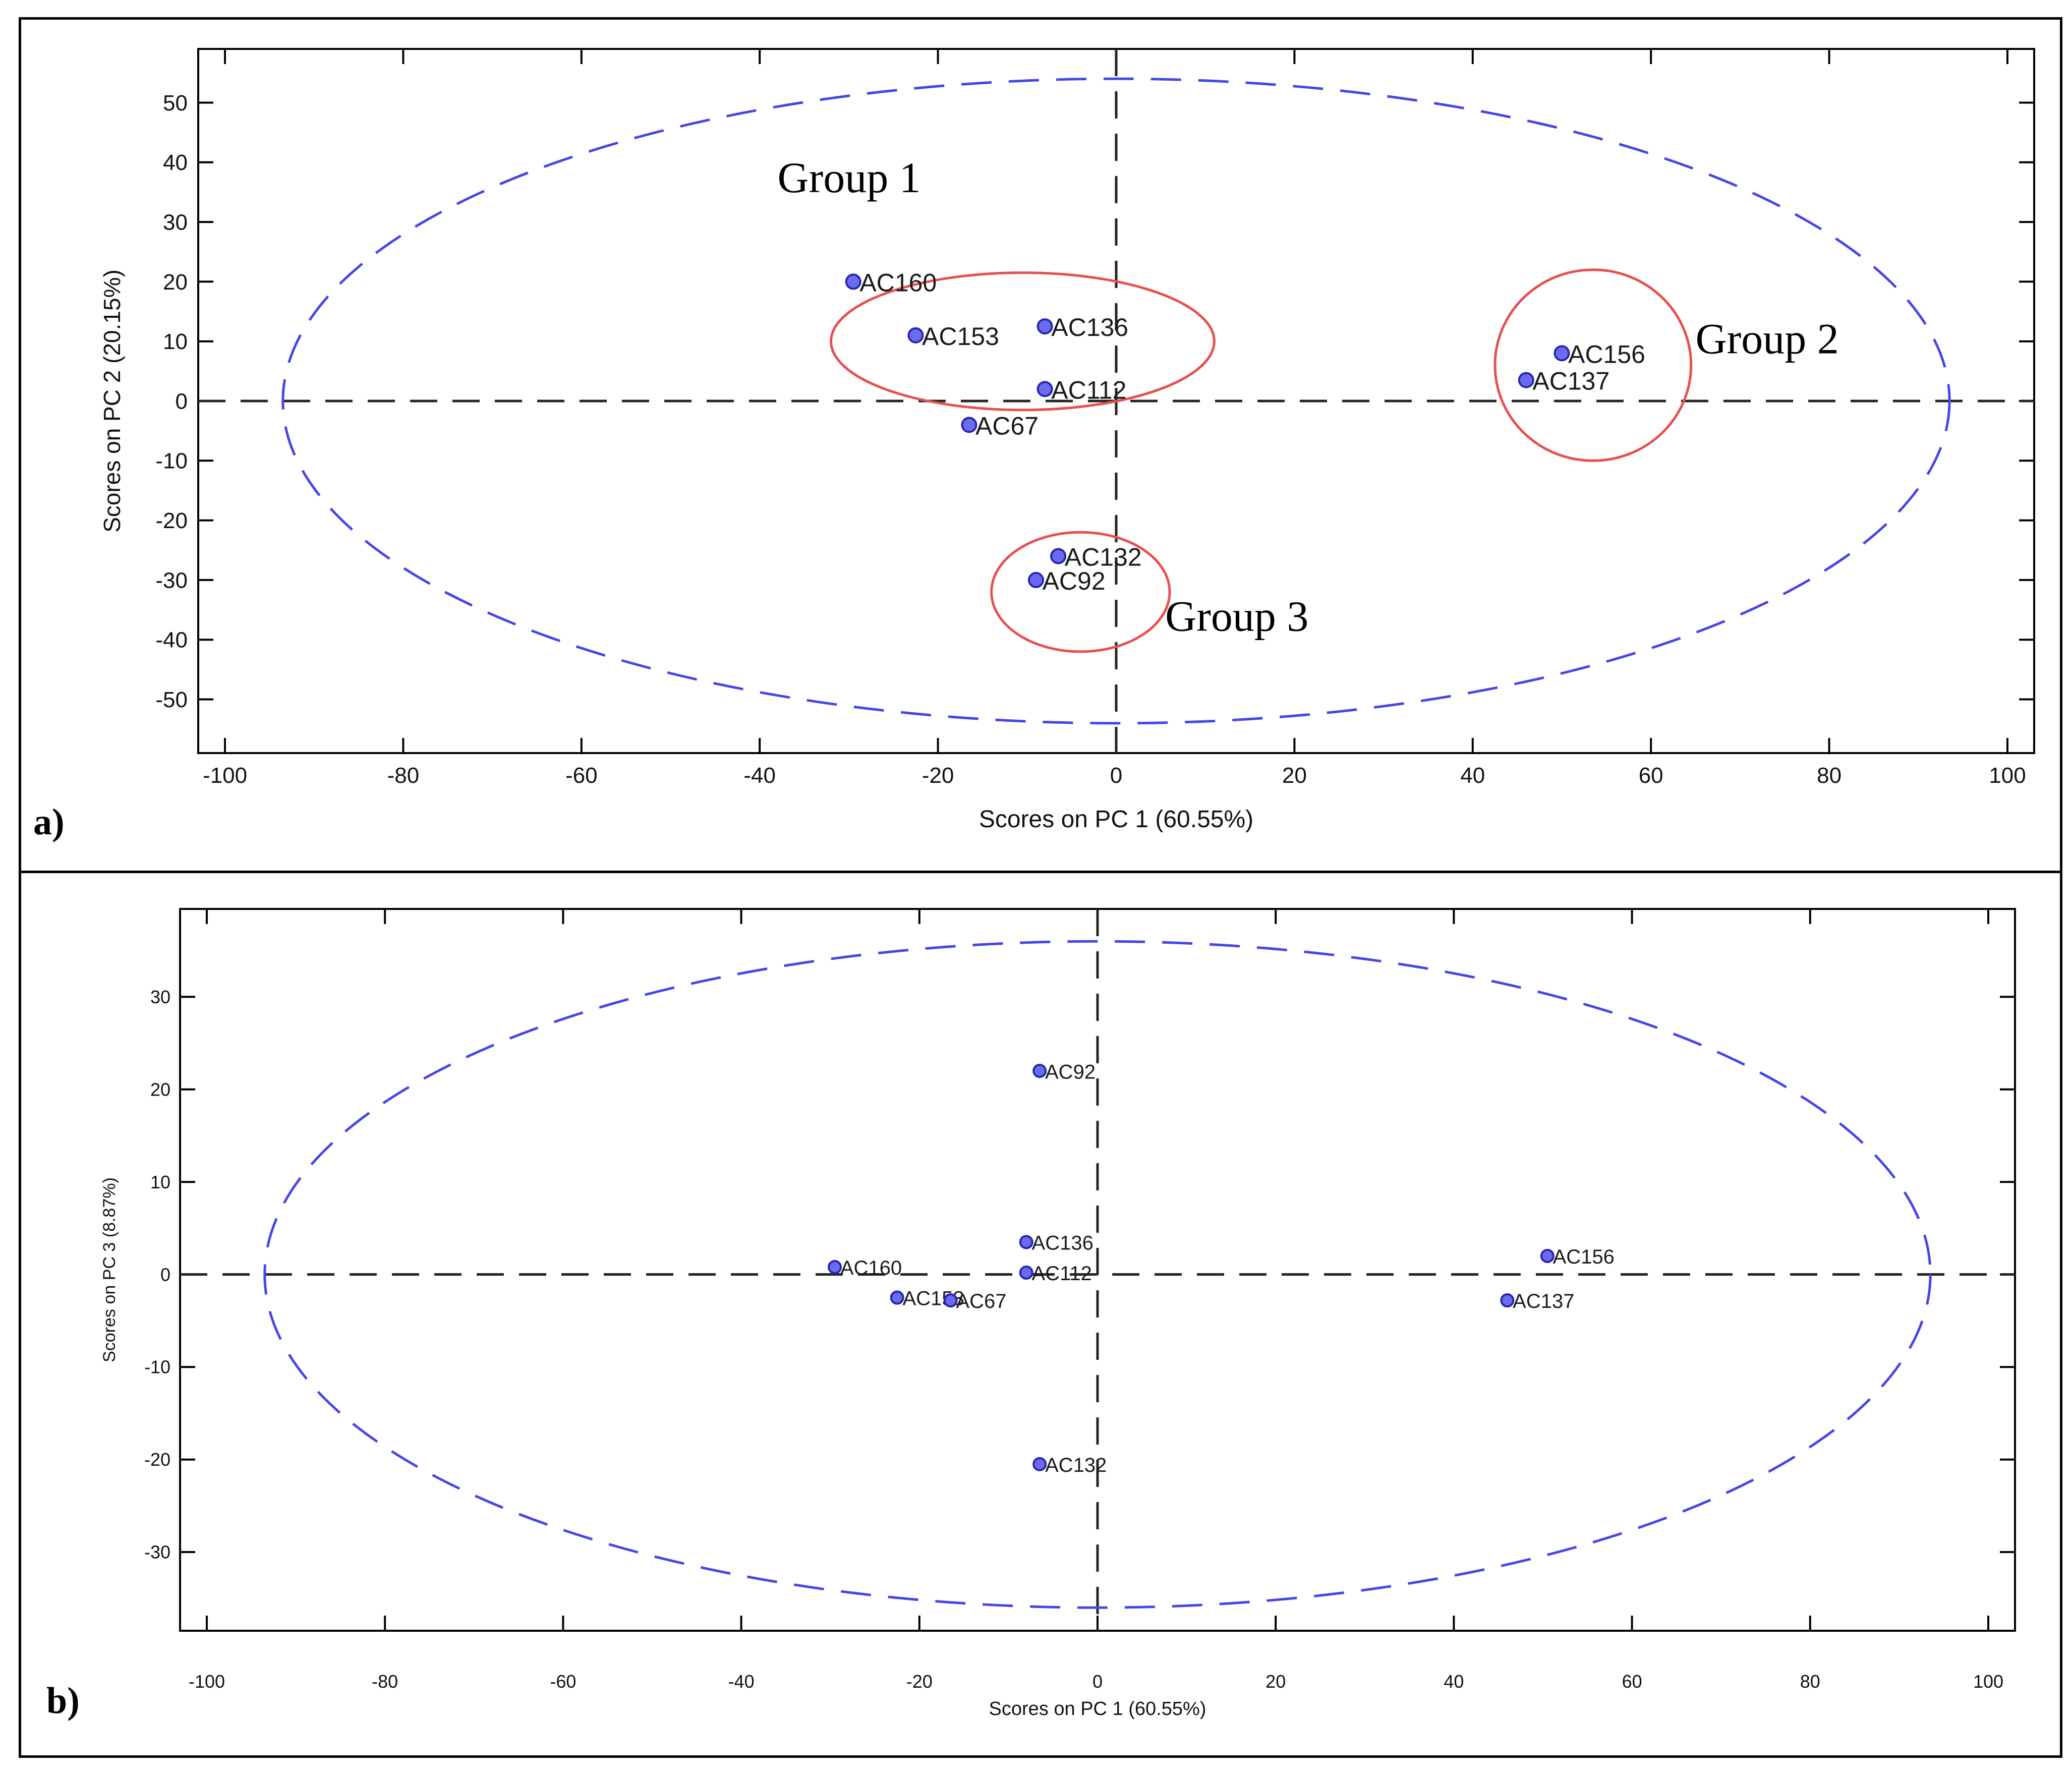  What do you see at coordinates (63, 1701) in the screenshot?
I see `panel-b-label: b)` at bounding box center [63, 1701].